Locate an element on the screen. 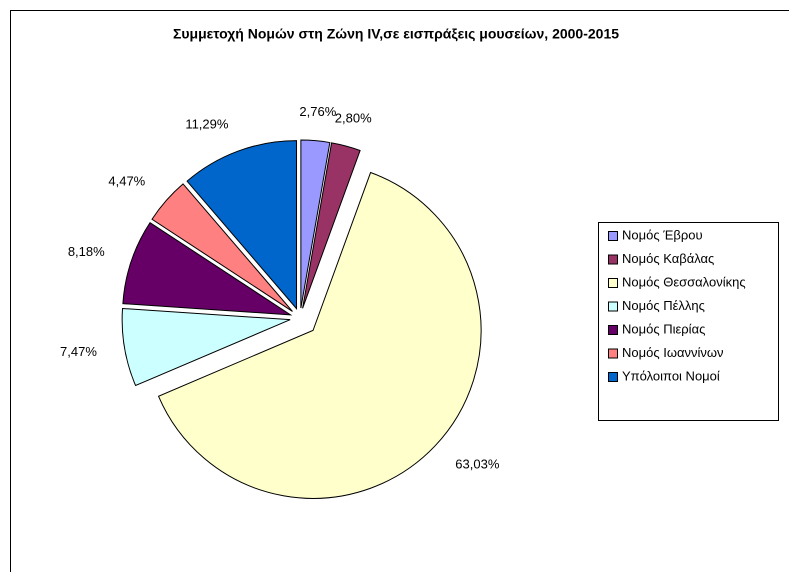  legend-label: Νομός Καβάλας is located at coordinates (668, 258).